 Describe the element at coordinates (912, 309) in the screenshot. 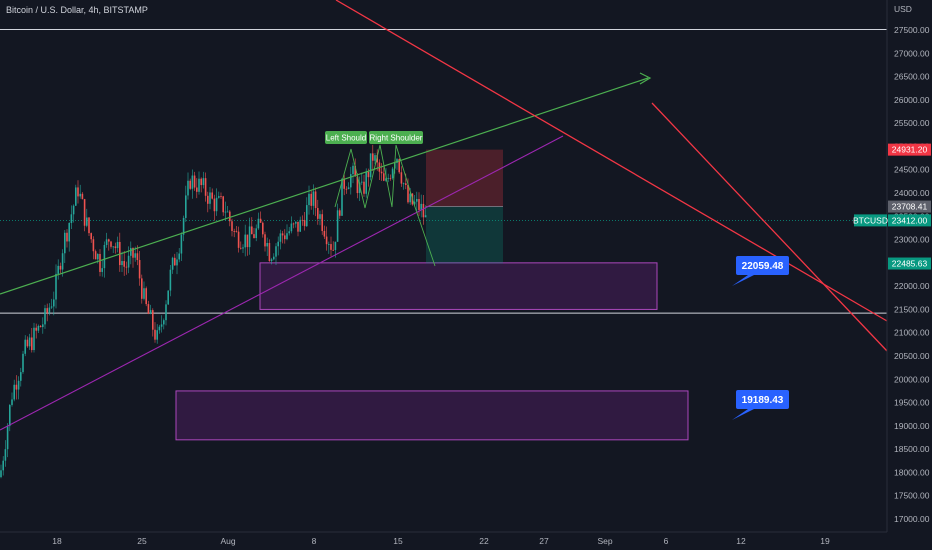

I see `price-tick: 21500.00` at that location.